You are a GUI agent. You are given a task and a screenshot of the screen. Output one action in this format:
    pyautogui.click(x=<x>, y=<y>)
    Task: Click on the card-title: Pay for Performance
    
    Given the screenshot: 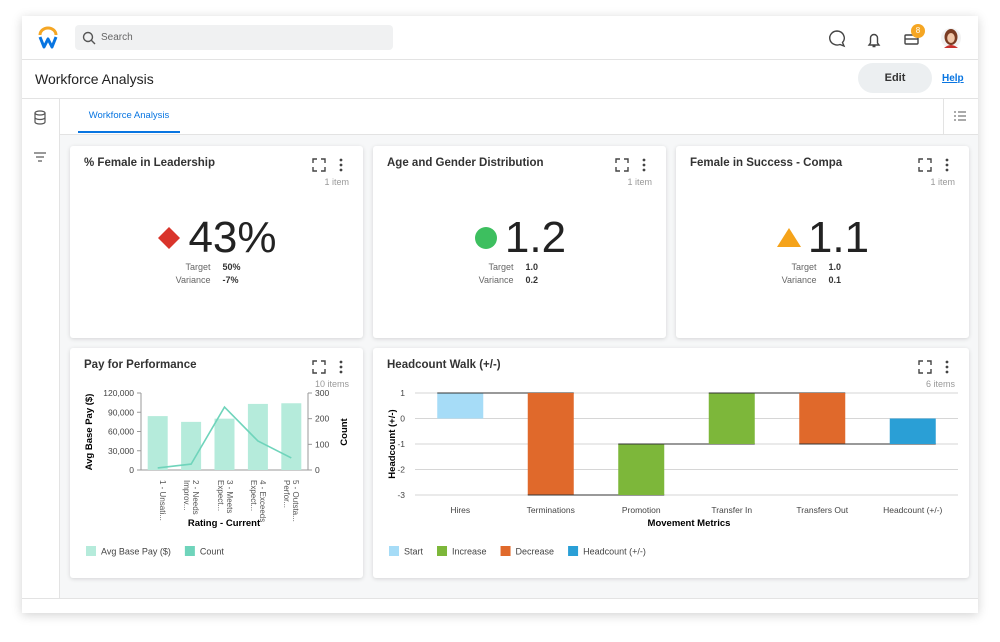 What is the action you would take?
    pyautogui.click(x=140, y=365)
    